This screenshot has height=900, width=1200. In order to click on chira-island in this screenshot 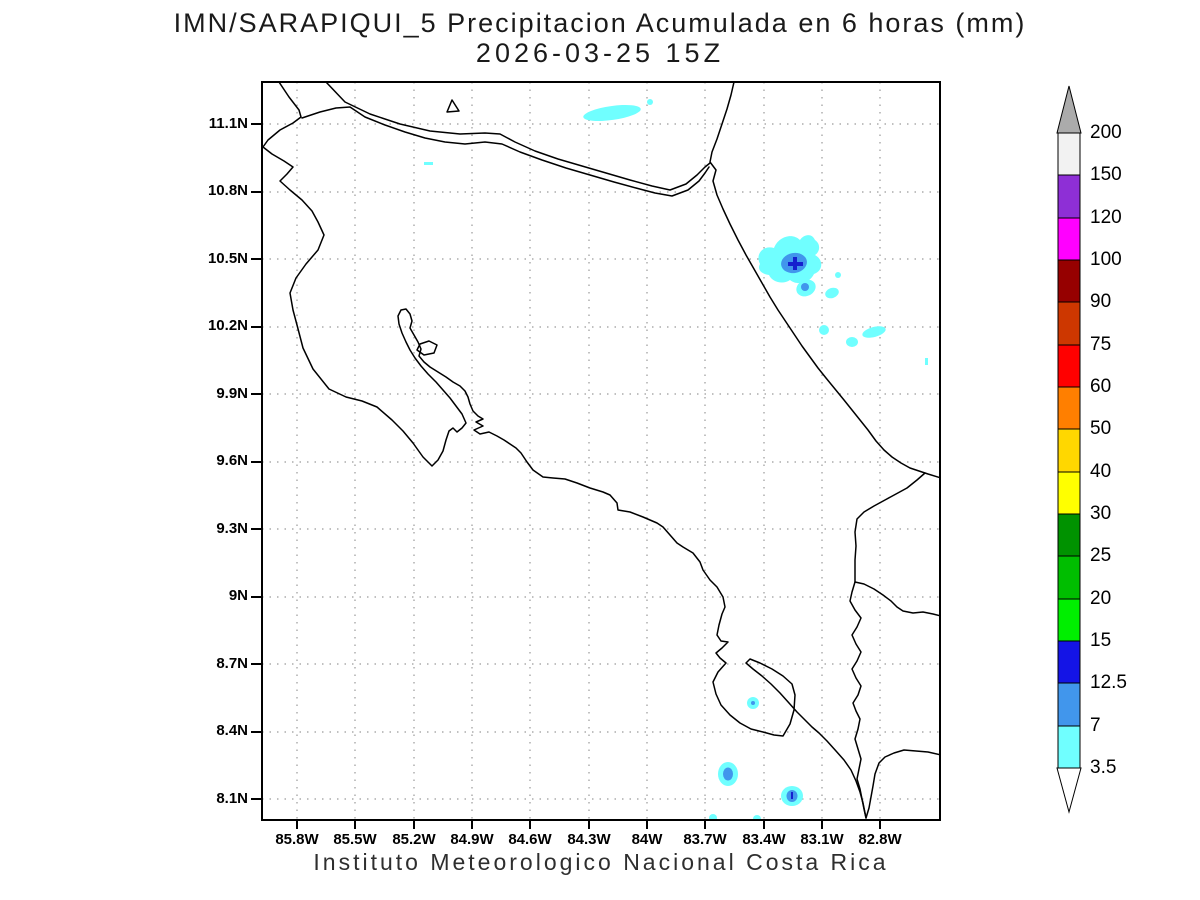, I will do `click(427, 348)`.